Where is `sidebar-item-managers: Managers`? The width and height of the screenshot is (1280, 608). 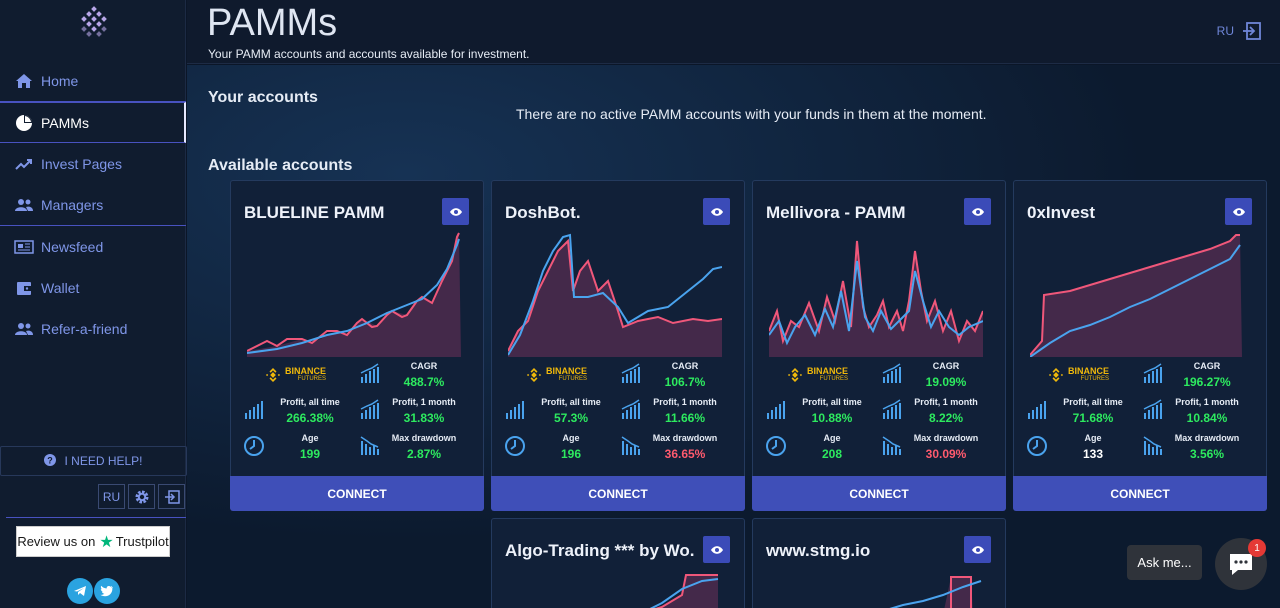 sidebar-item-managers: Managers is located at coordinates (93, 204).